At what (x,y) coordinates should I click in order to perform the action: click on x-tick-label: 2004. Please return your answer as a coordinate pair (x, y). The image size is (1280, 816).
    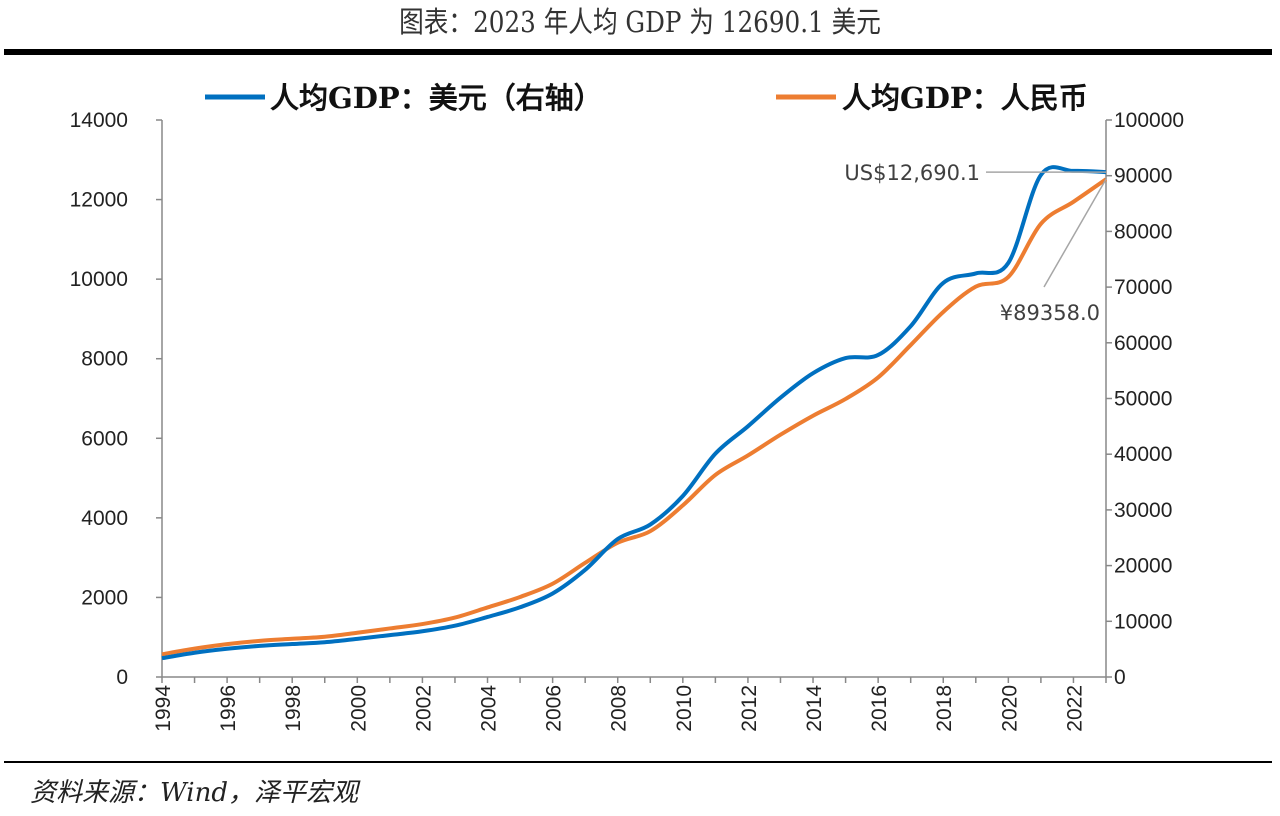
    Looking at the image, I should click on (489, 708).